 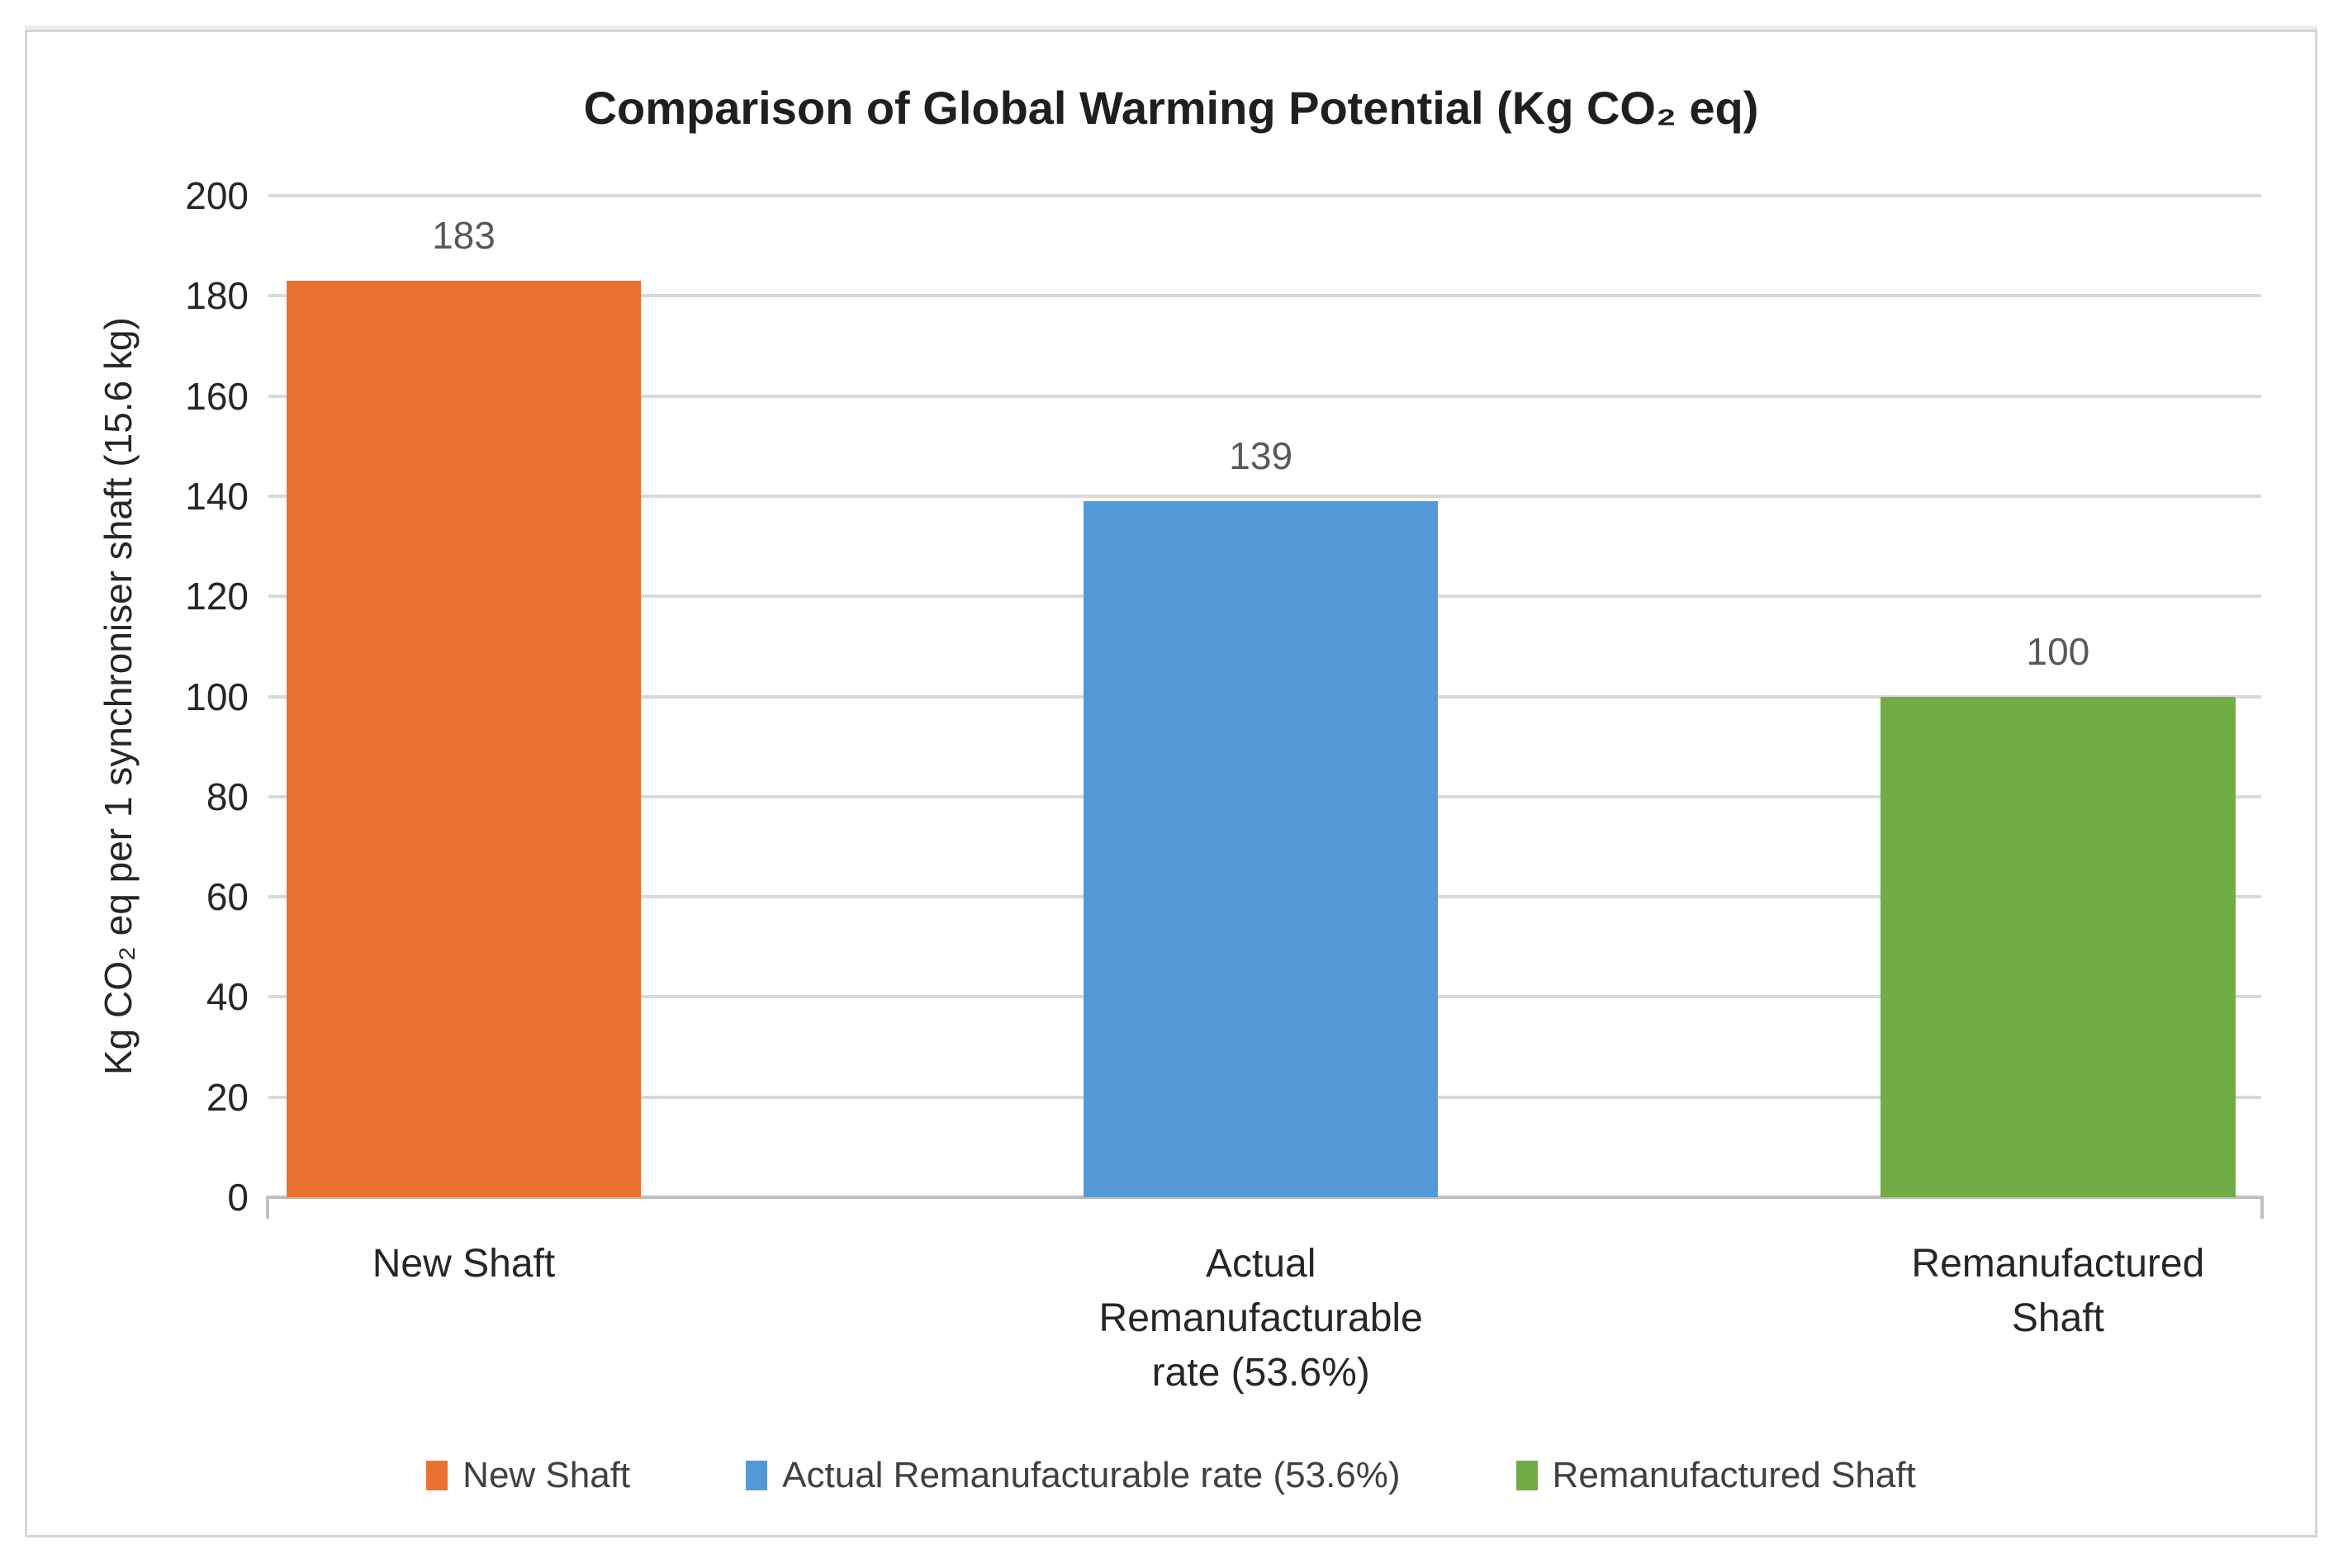 What do you see at coordinates (1260, 1264) in the screenshot?
I see `category-label-line: Actual` at bounding box center [1260, 1264].